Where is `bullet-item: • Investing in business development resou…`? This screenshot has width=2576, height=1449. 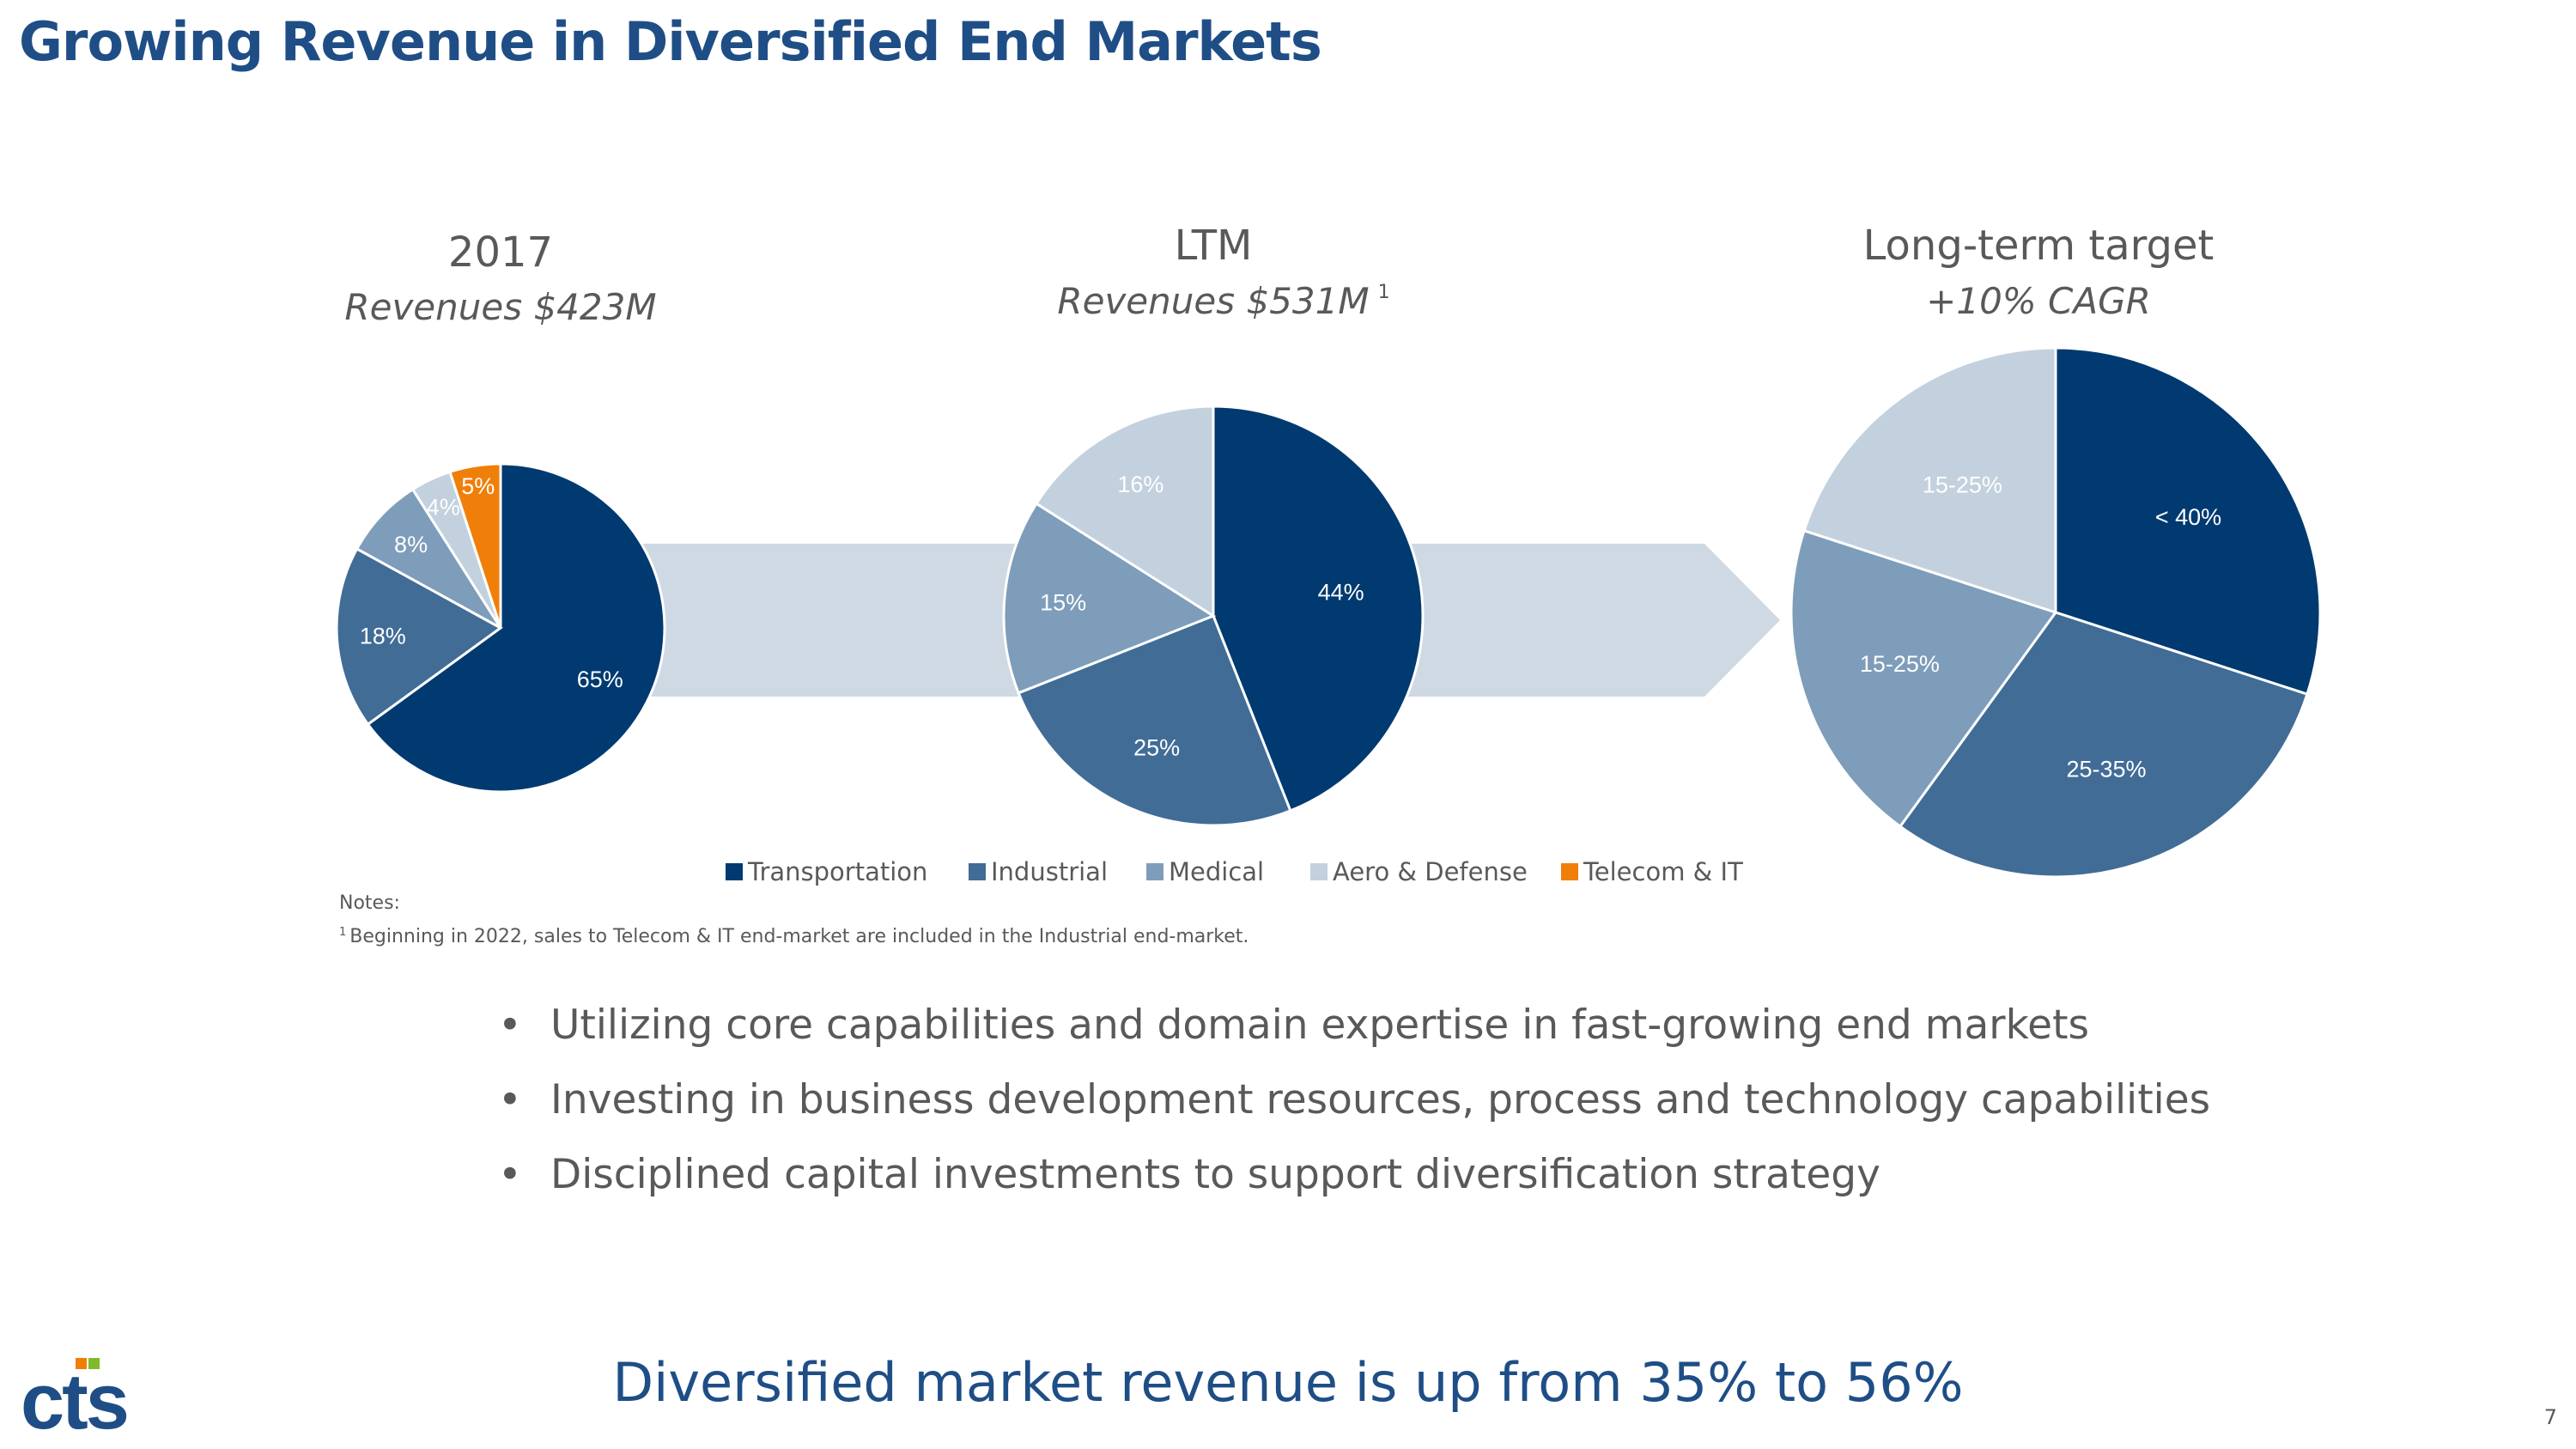
bullet-item: • Investing in business development resou… is located at coordinates (1354, 1099).